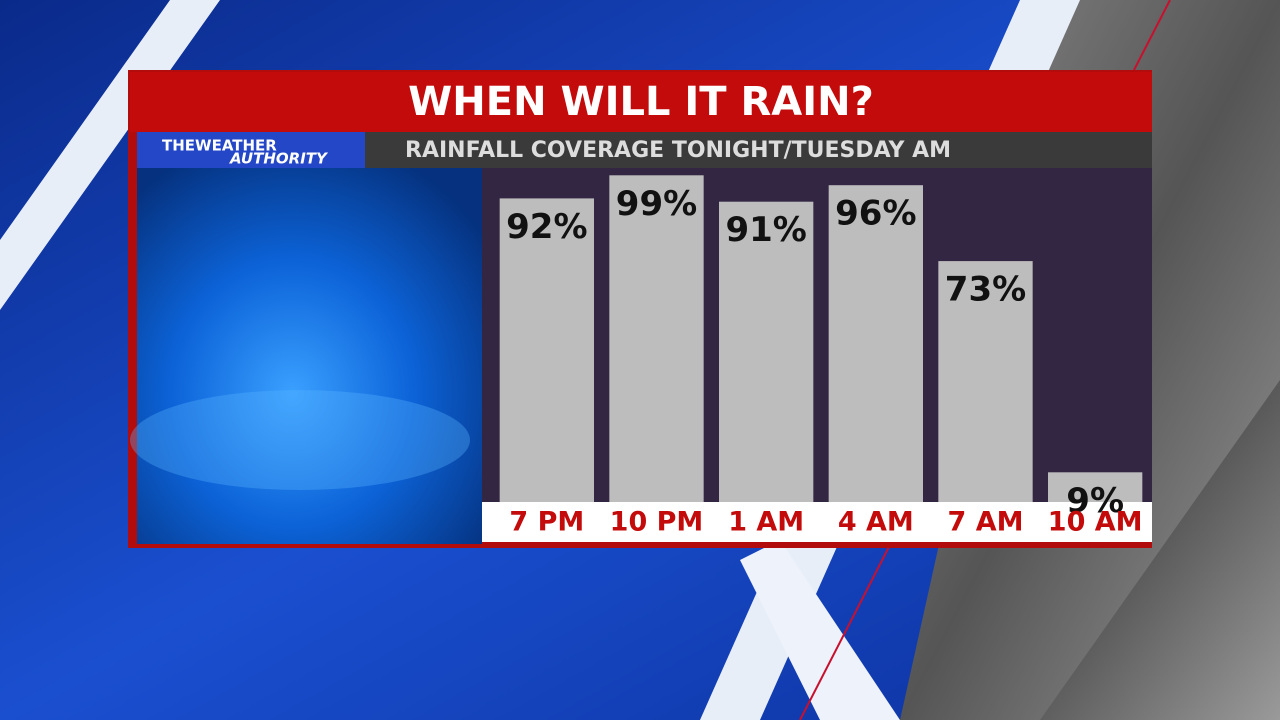 The width and height of the screenshot is (1280, 720). Describe the element at coordinates (546, 227) in the screenshot. I see `value-label: 92%` at that location.